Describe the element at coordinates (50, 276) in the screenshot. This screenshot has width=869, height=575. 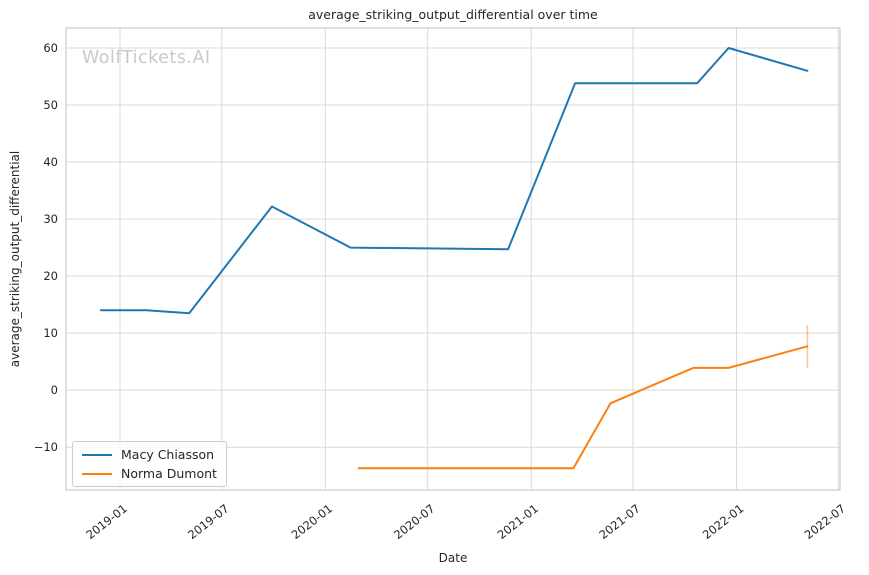
I see `y-tick-label: 20` at that location.